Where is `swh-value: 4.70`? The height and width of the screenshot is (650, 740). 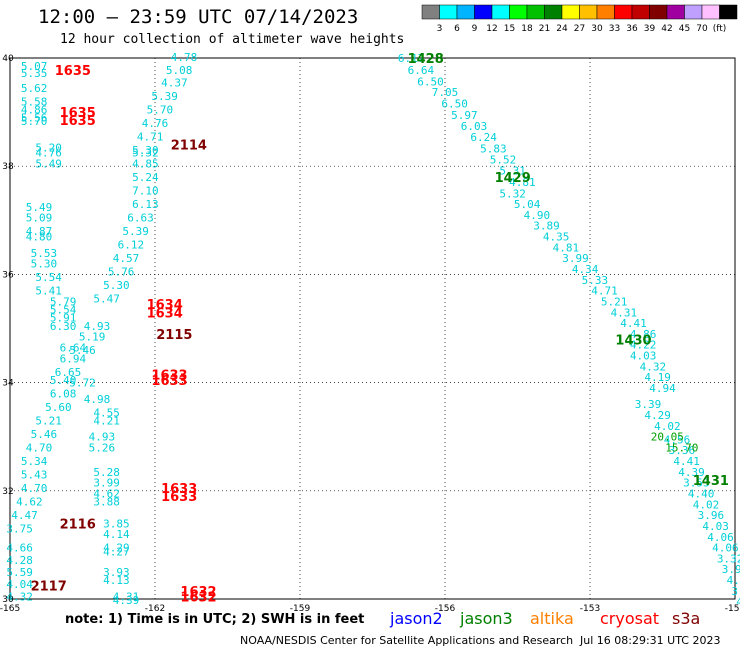 swh-value: 4.70 is located at coordinates (34, 488).